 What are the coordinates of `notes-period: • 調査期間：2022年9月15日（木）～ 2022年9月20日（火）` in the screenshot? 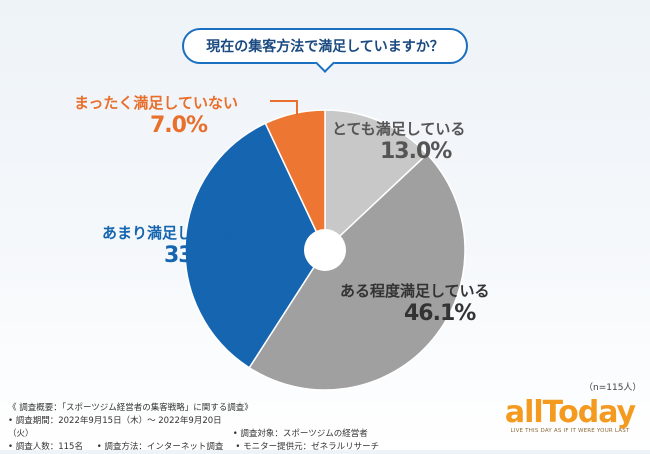 It's located at (115, 427).